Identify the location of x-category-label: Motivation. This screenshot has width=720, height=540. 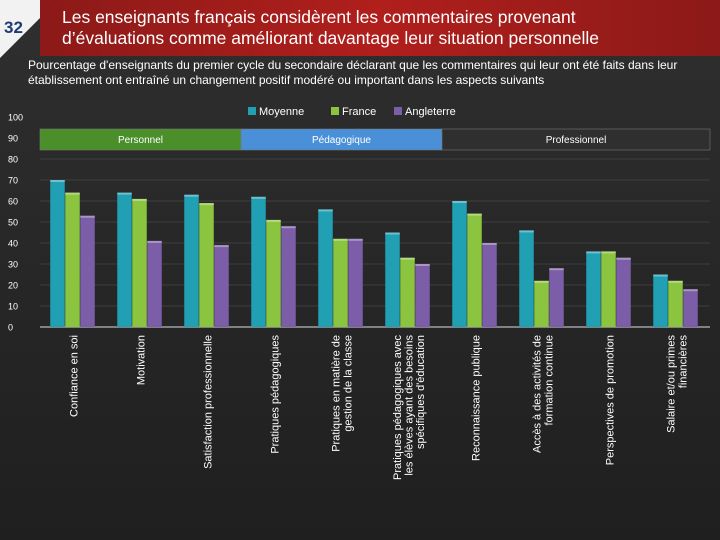
(142, 360).